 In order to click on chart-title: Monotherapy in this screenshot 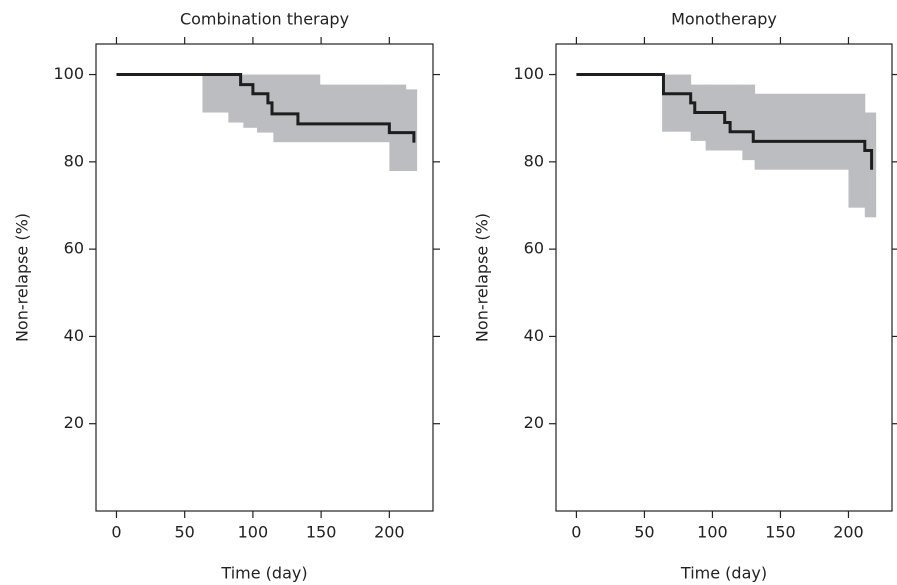, I will do `click(724, 19)`.